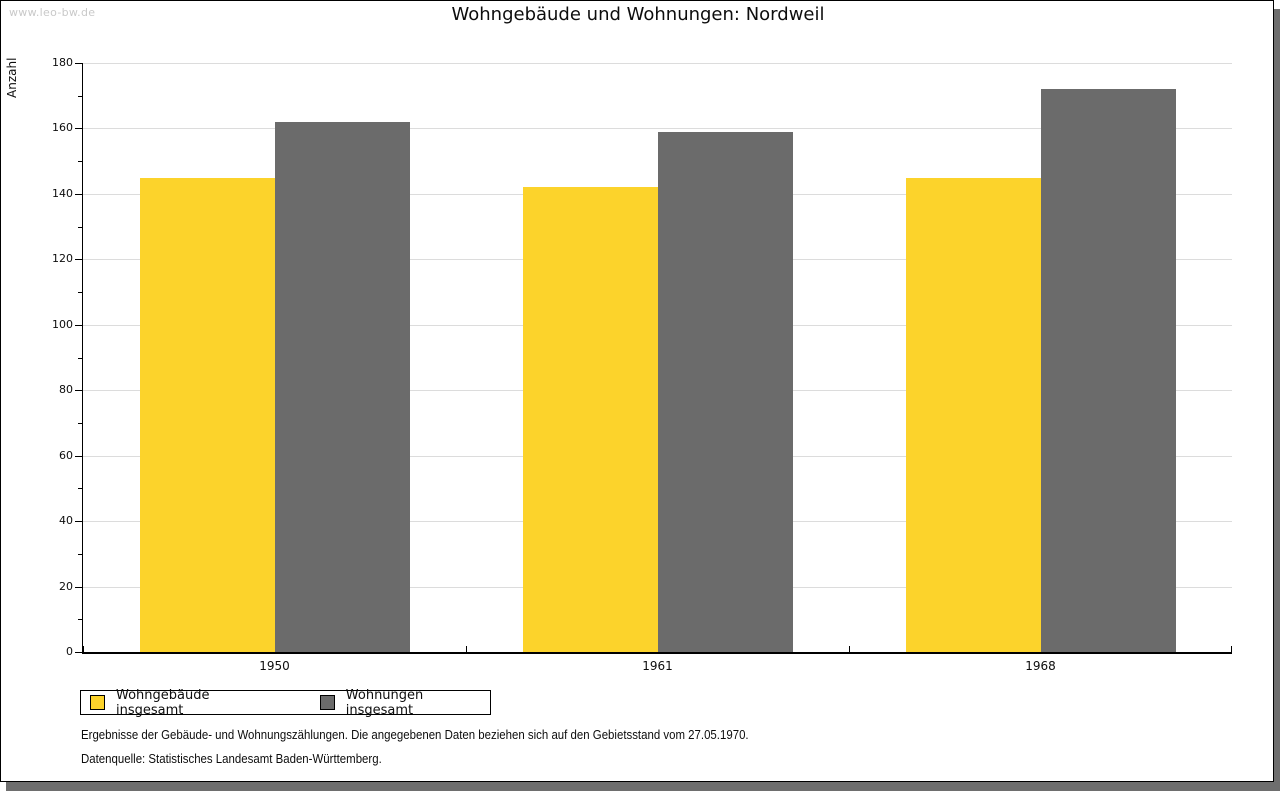  Describe the element at coordinates (590, 419) in the screenshot. I see `bar-wohngebaeude-1961` at that location.